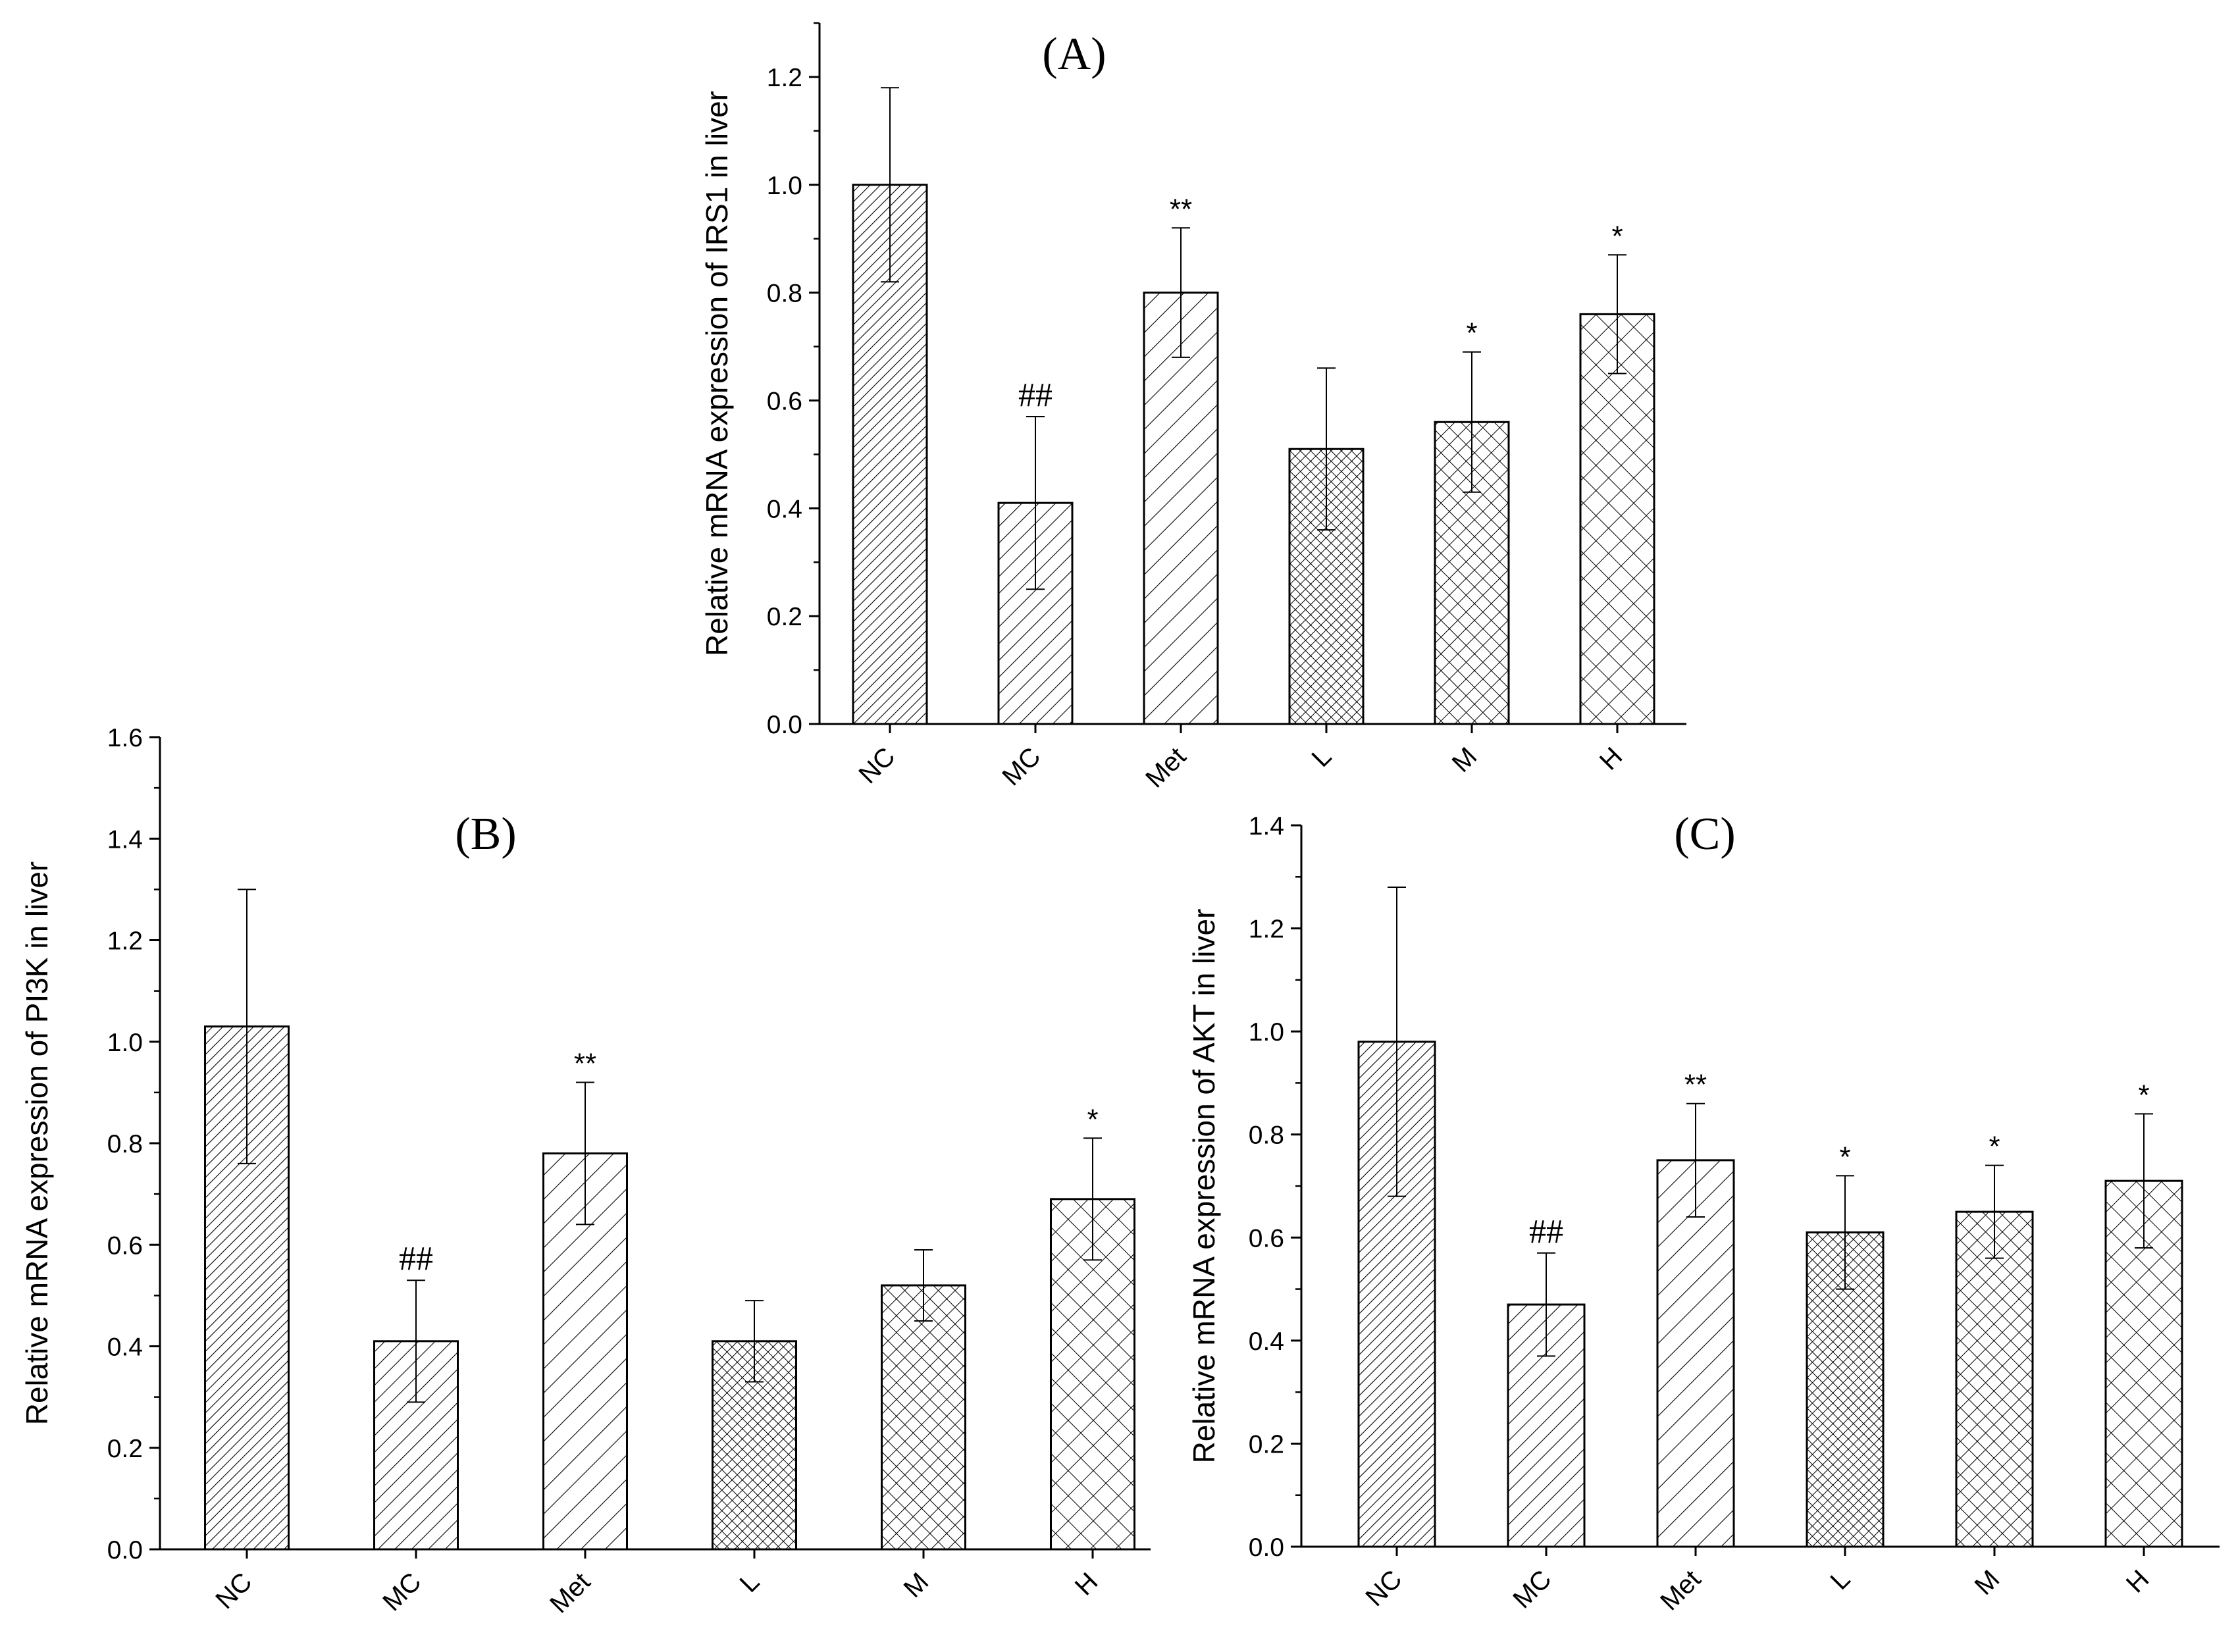 The height and width of the screenshot is (1652, 2238). Describe the element at coordinates (485, 834) in the screenshot. I see `panel-label: (B)` at that location.